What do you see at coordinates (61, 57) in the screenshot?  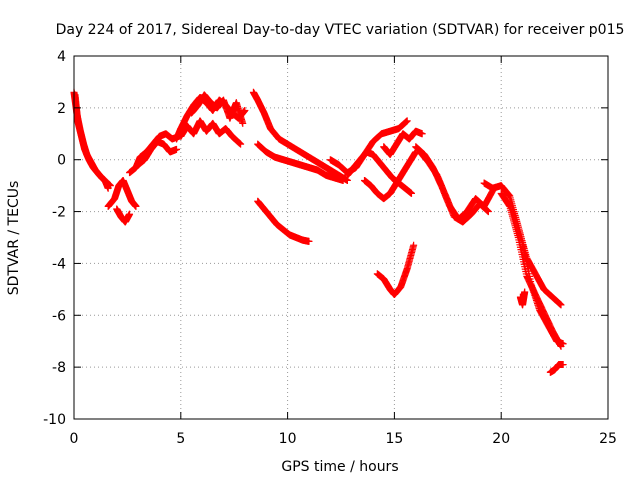 I see `y-tick-label: 4` at bounding box center [61, 57].